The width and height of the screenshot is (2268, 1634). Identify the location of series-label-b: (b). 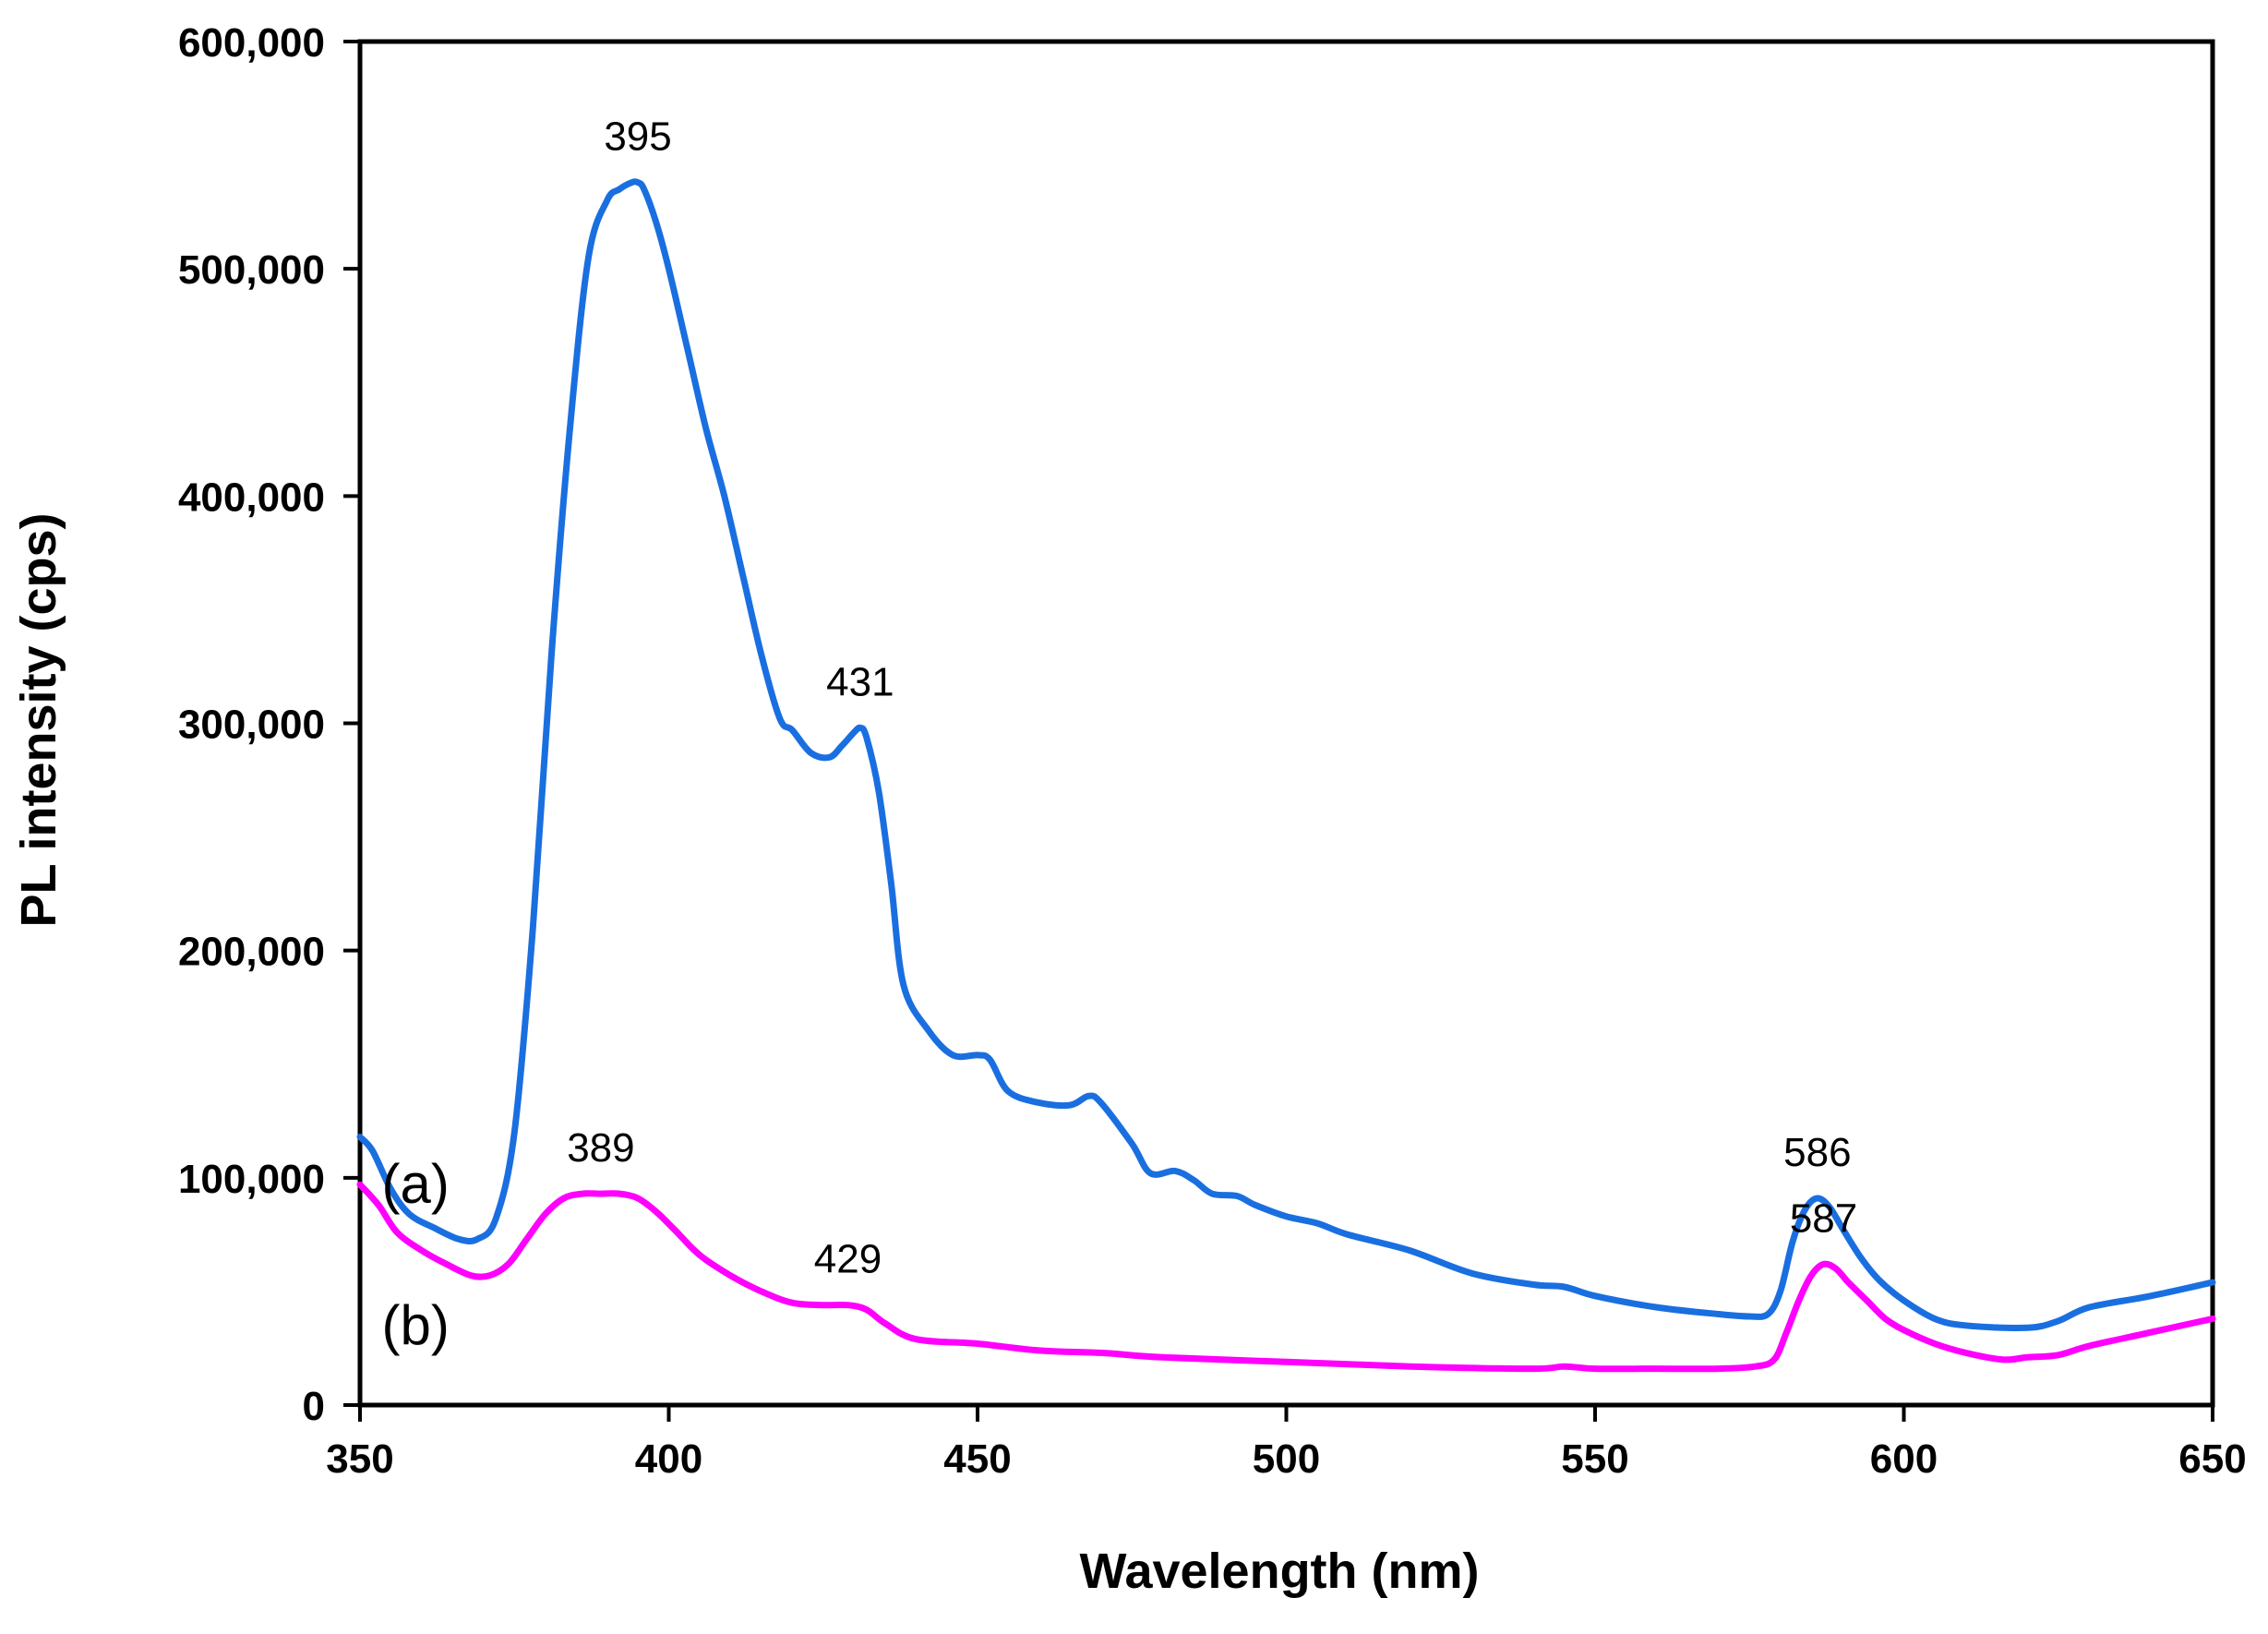
(416, 1325).